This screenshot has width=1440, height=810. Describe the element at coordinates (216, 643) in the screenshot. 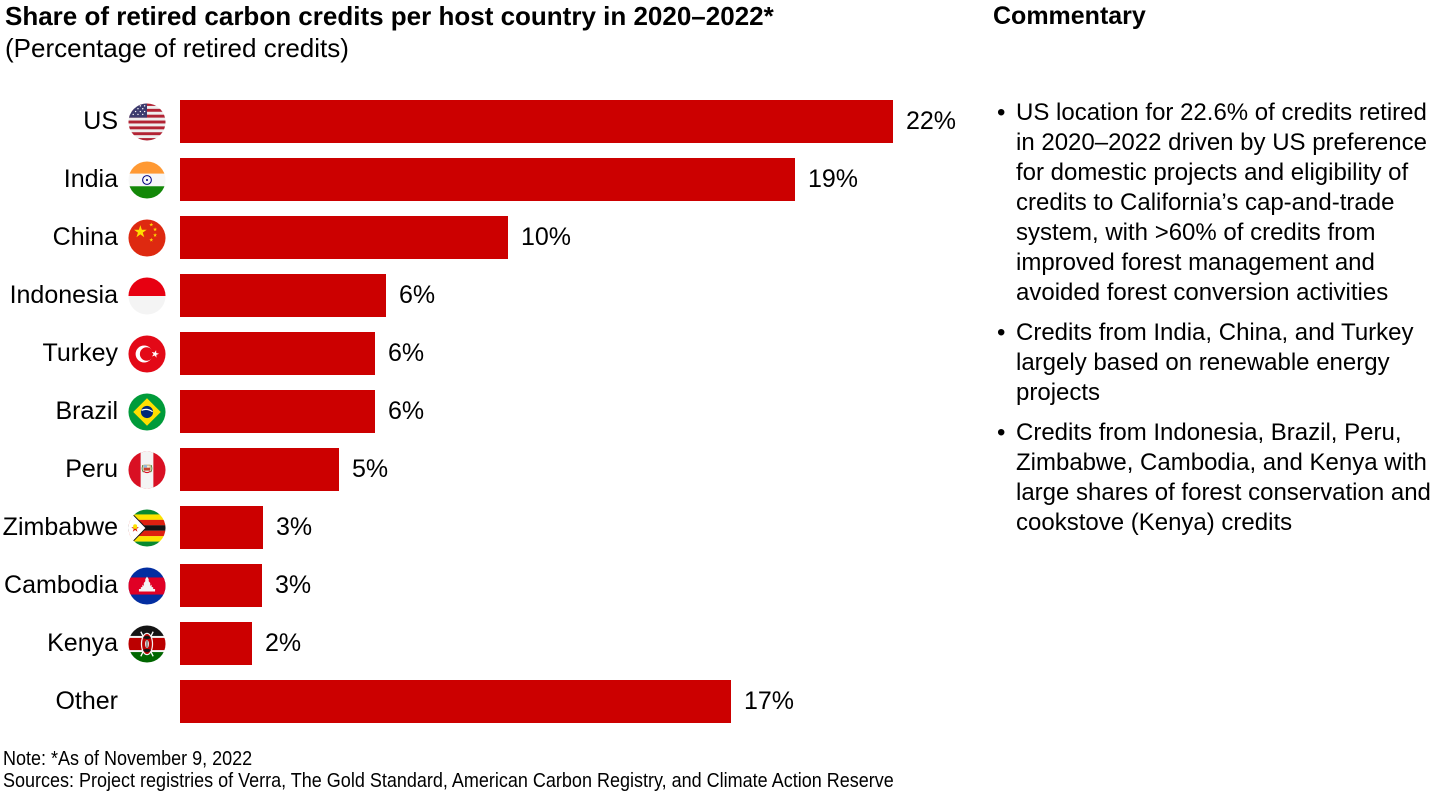

I see `bar-kenya` at that location.